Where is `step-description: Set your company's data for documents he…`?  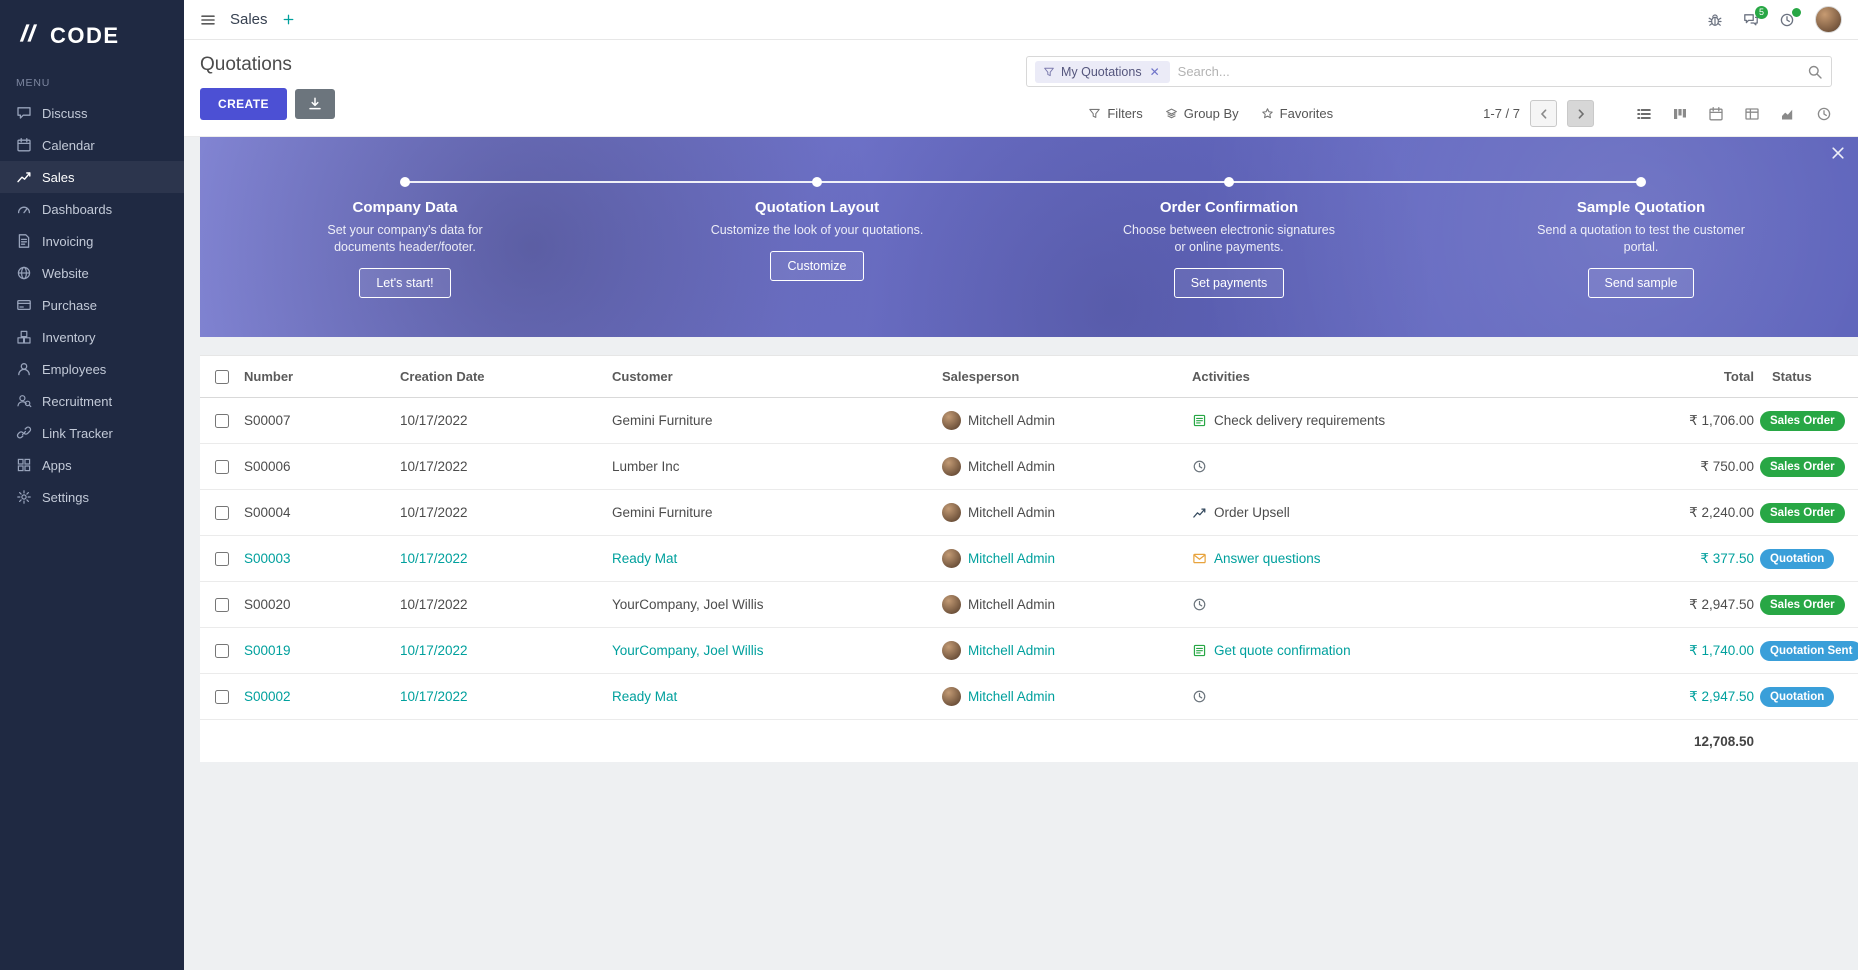 step-description: Set your company's data for documents he… is located at coordinates (405, 238).